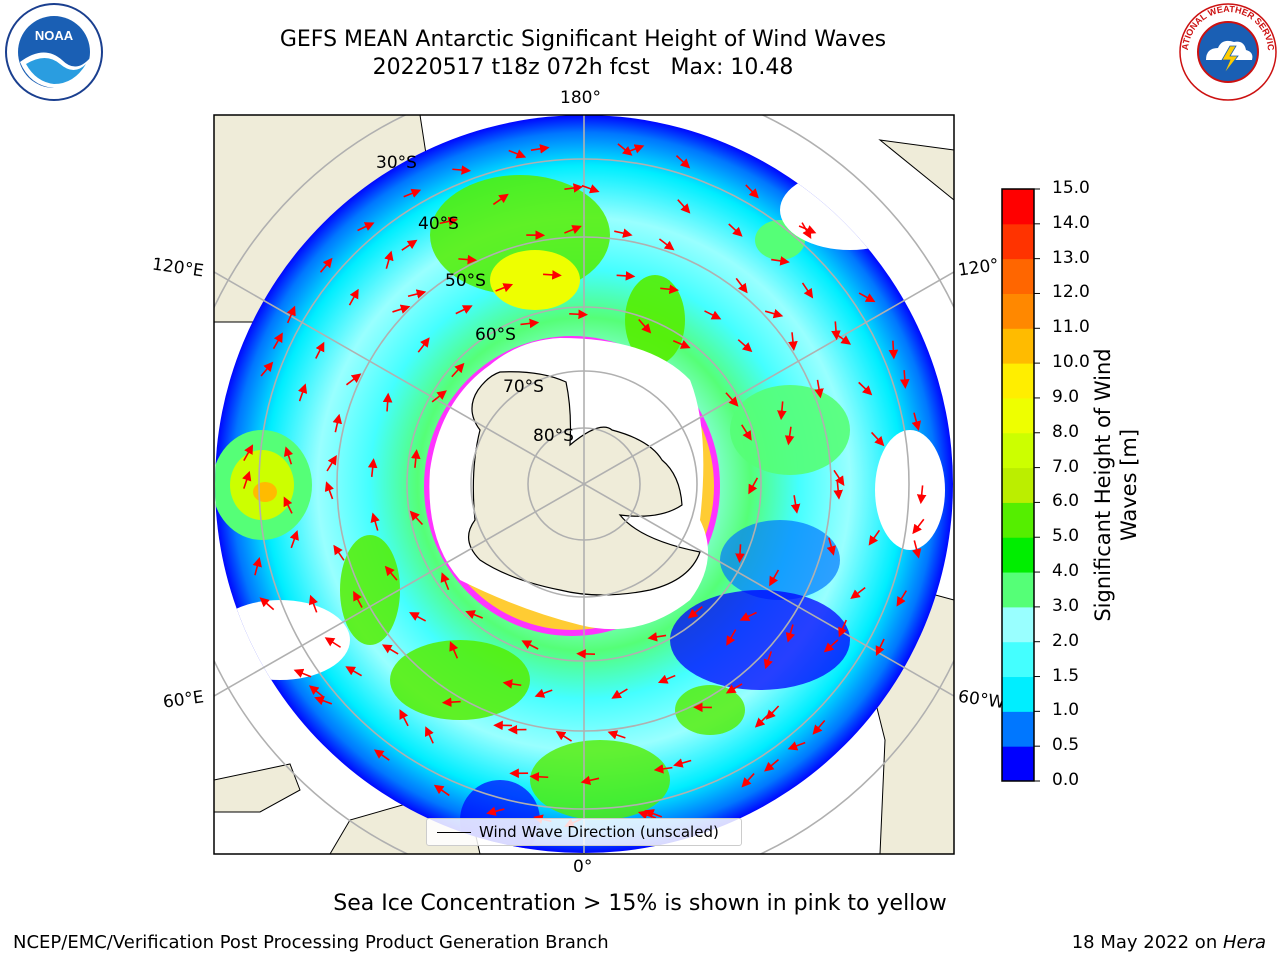 The image size is (1280, 960). Describe the element at coordinates (1071, 257) in the screenshot. I see `colorbar-tick-label: 13.0` at that location.